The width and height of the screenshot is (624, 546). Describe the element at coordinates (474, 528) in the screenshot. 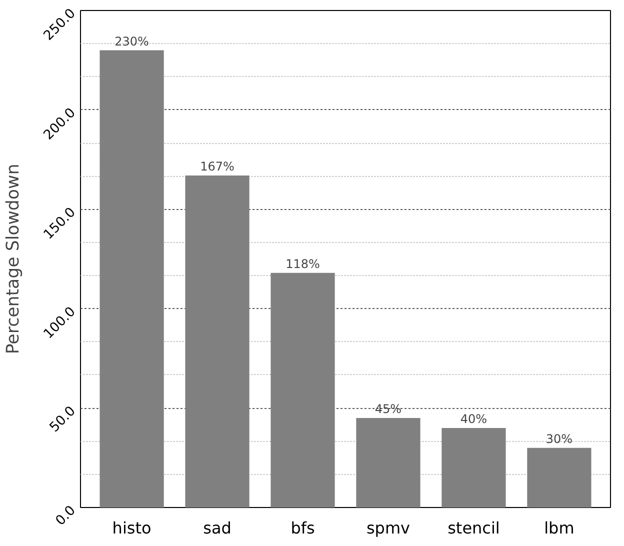

I see `x-tick-label: stencil` at that location.